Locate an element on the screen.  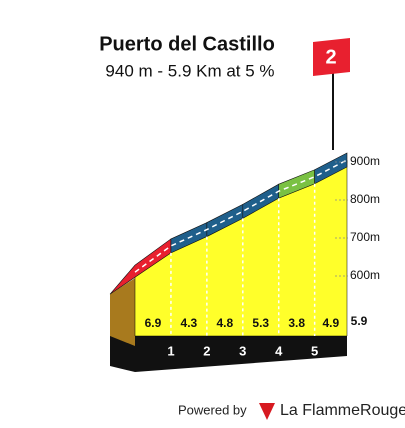
flag is located at coordinates (331, 57).